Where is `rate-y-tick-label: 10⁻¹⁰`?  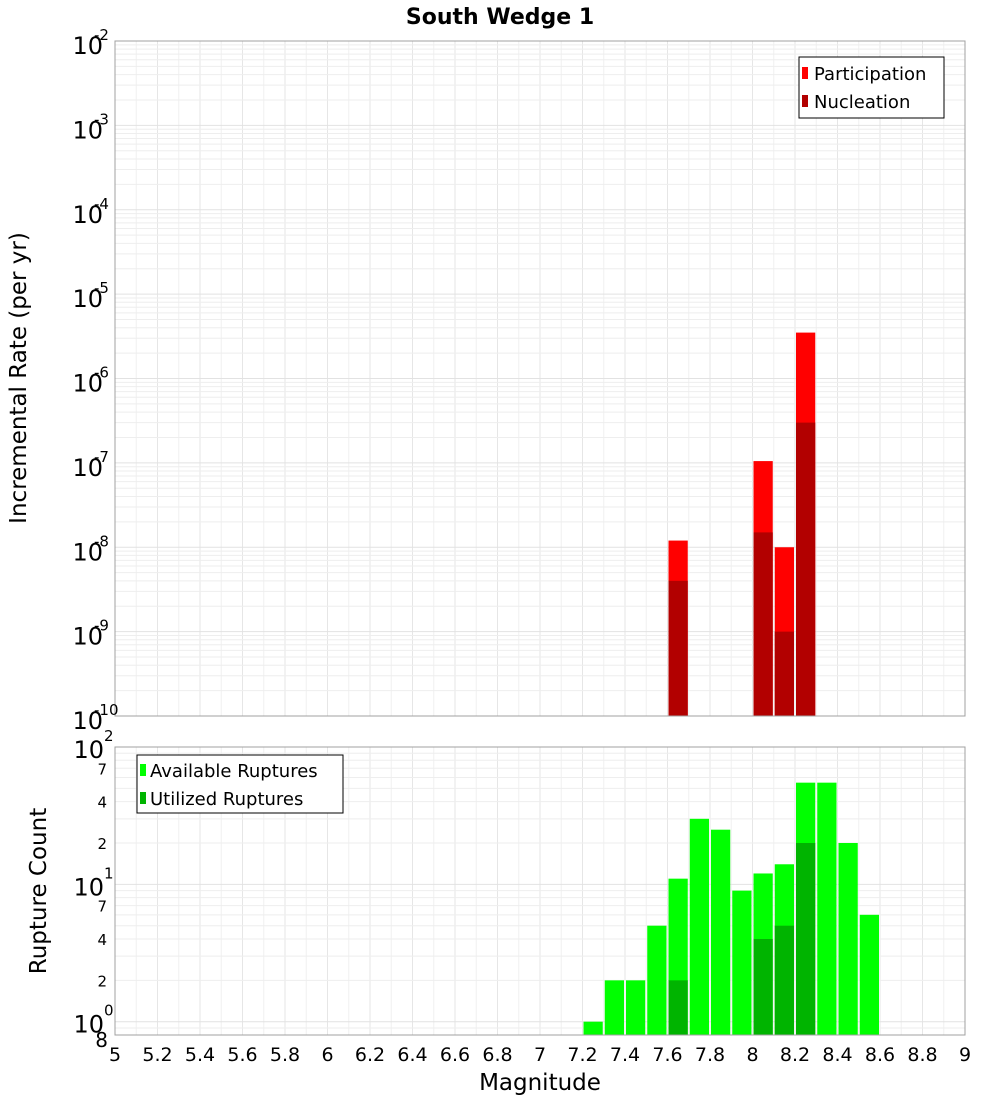
rate-y-tick-label: 10⁻¹⁰ is located at coordinates (95, 718).